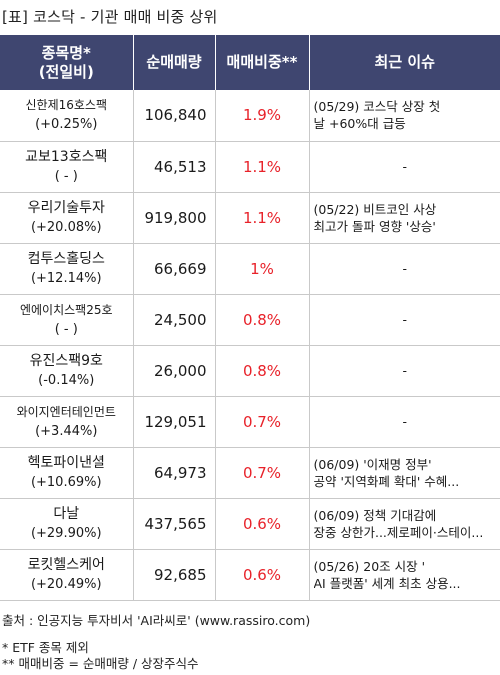  I want to click on price-change: (+0.25%), so click(66, 125).